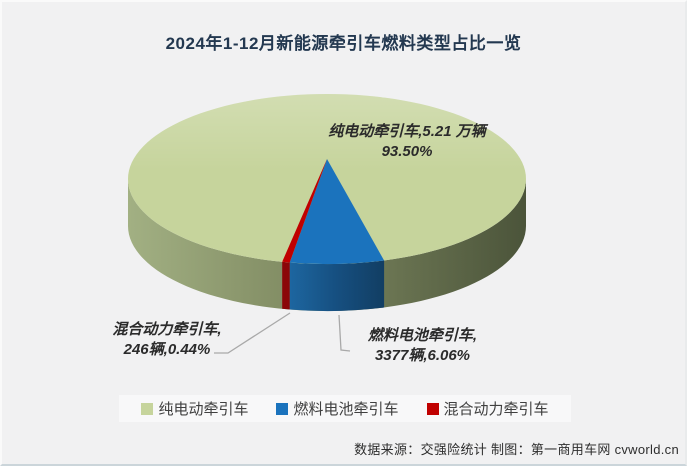  What do you see at coordinates (304, 211) in the screenshot?
I see `slice-hybrid-top` at bounding box center [304, 211].